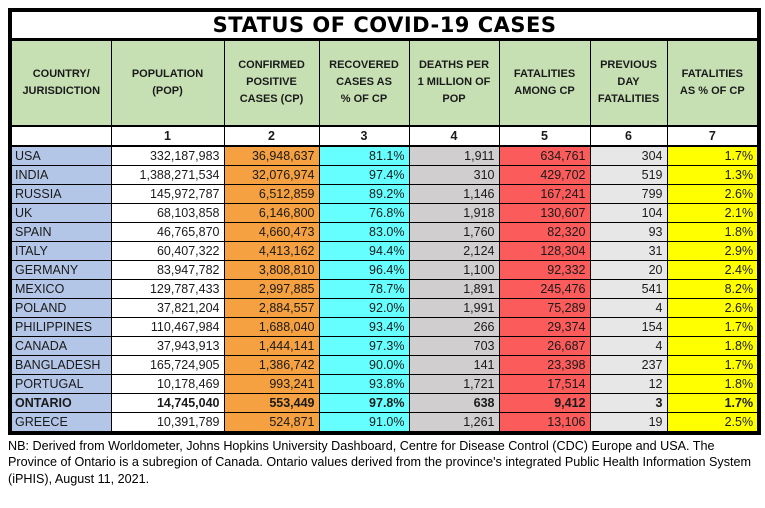 The image size is (765, 508). Describe the element at coordinates (628, 250) in the screenshot. I see `value-cell: 31` at that location.